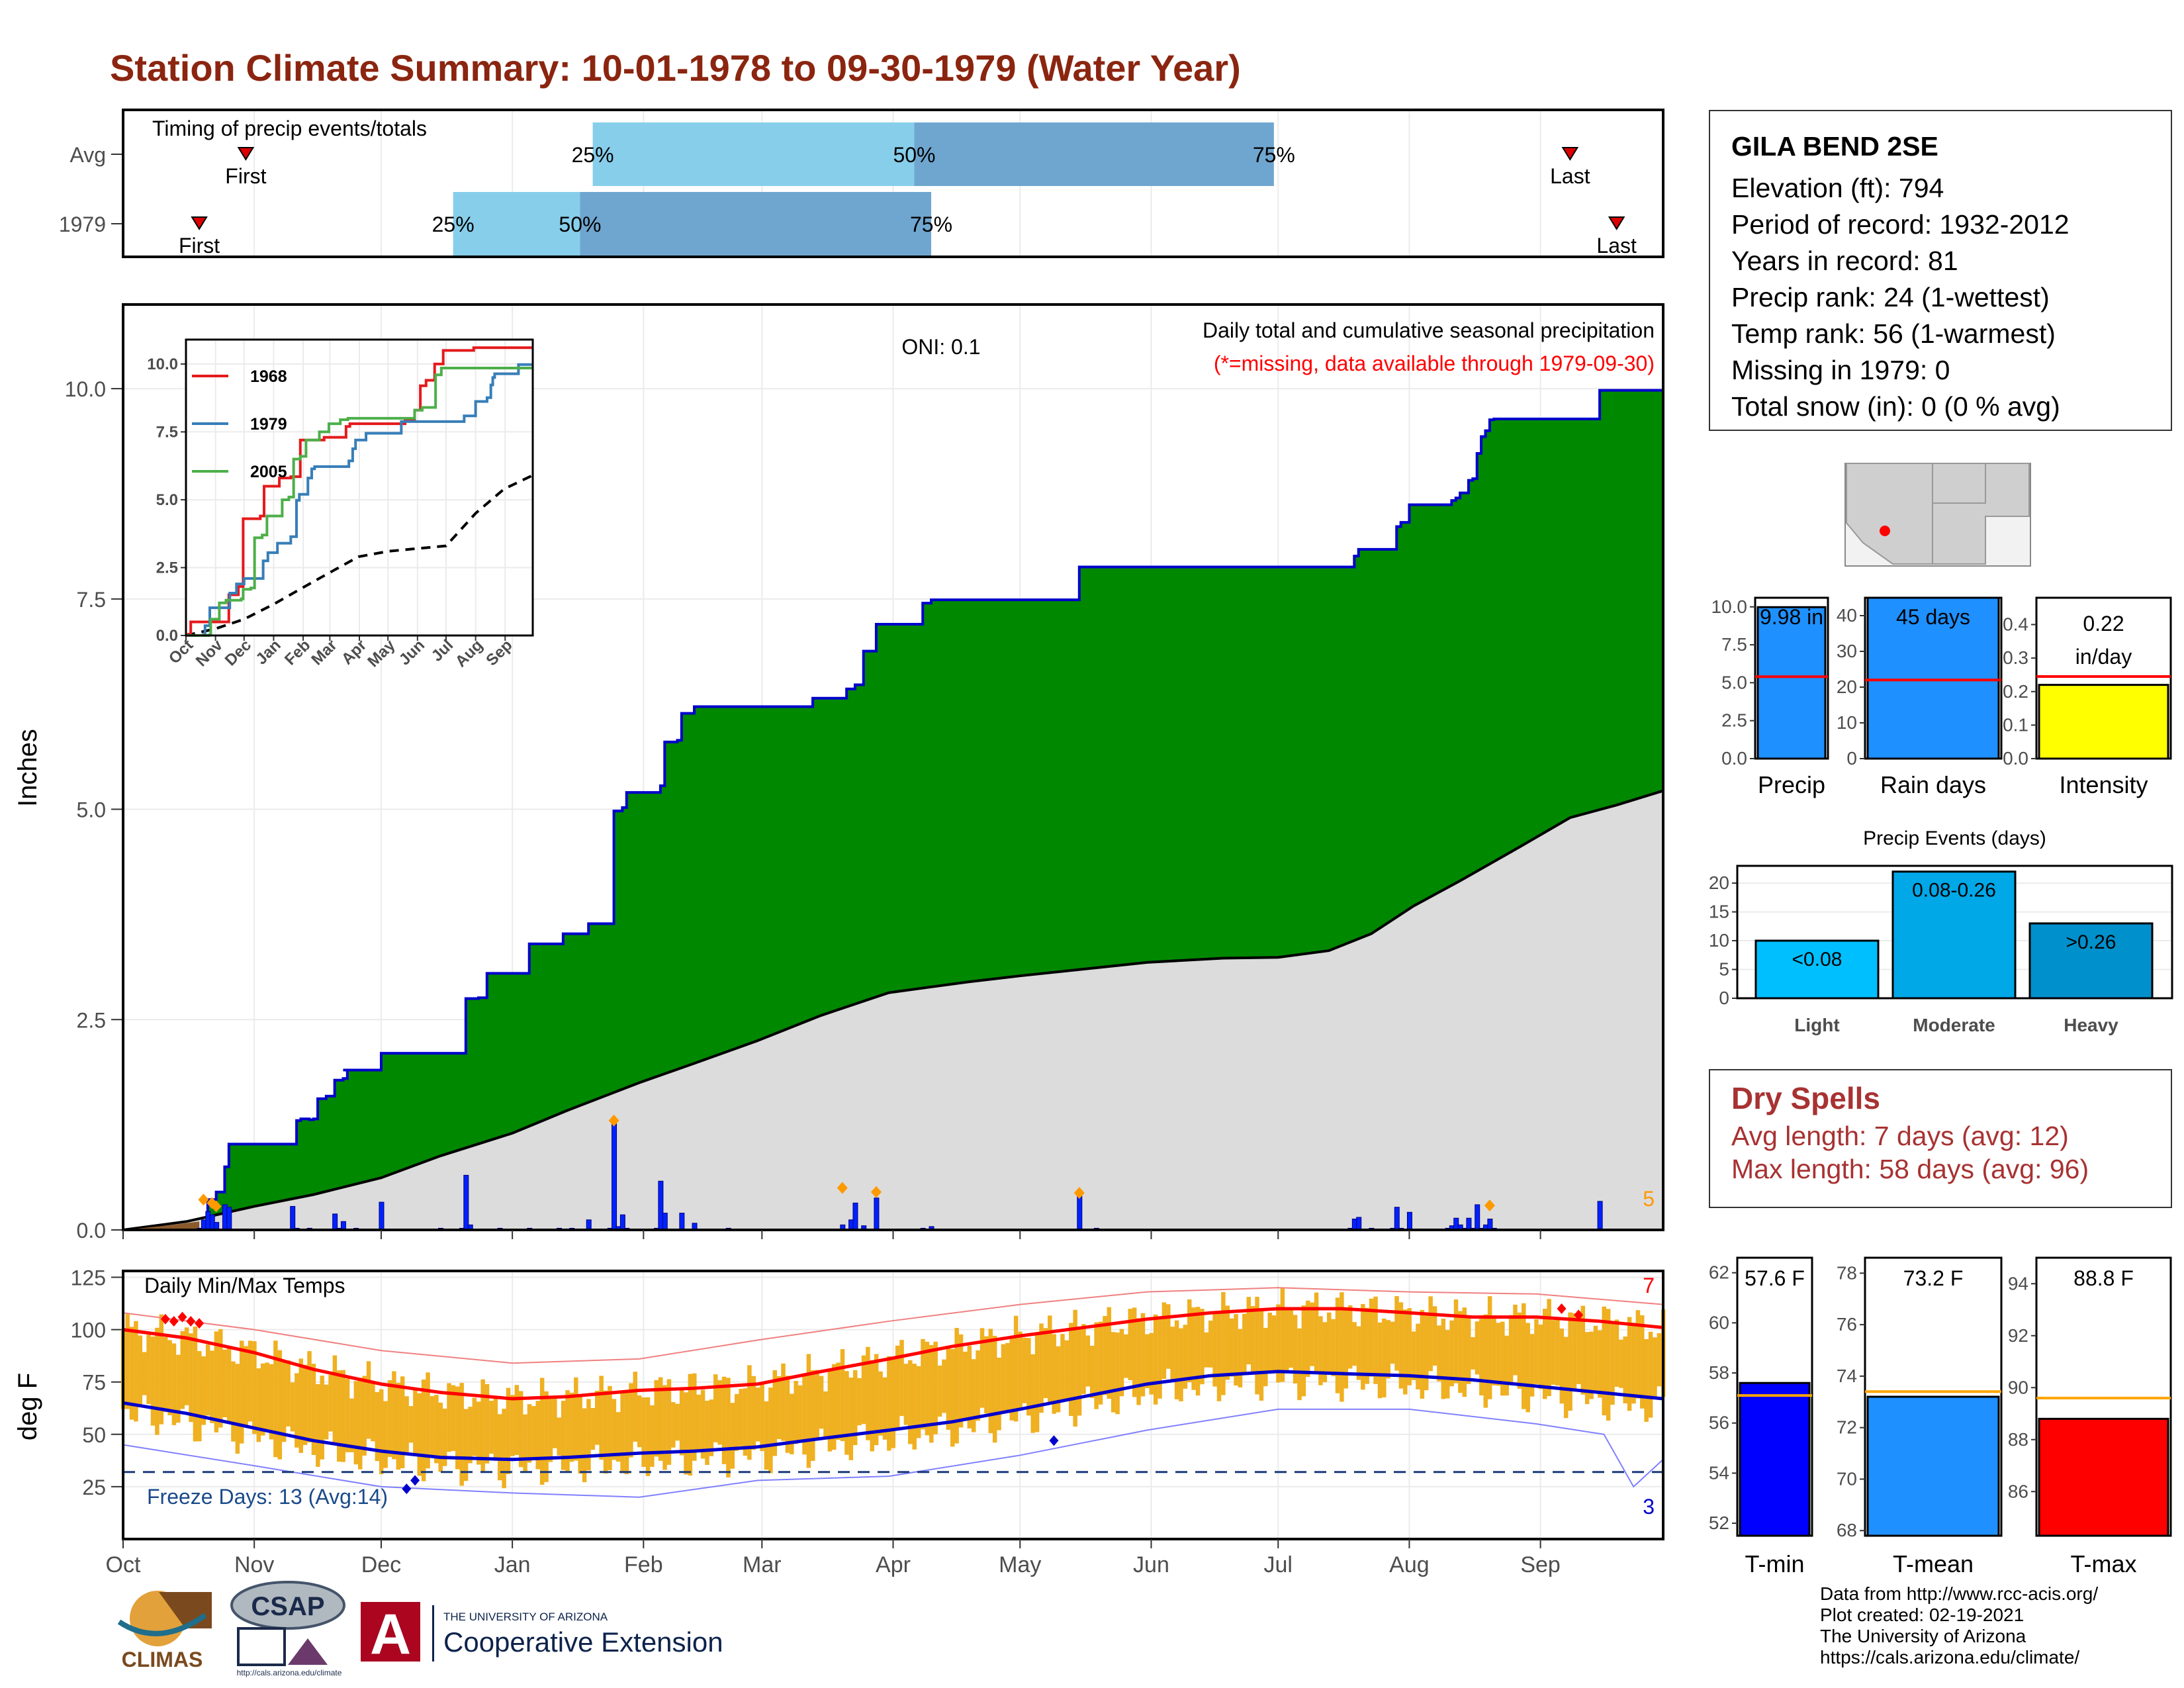 The width and height of the screenshot is (2184, 1688). Describe the element at coordinates (167, 432) in the screenshot. I see `inset-y-tick-label: 7.5` at that location.